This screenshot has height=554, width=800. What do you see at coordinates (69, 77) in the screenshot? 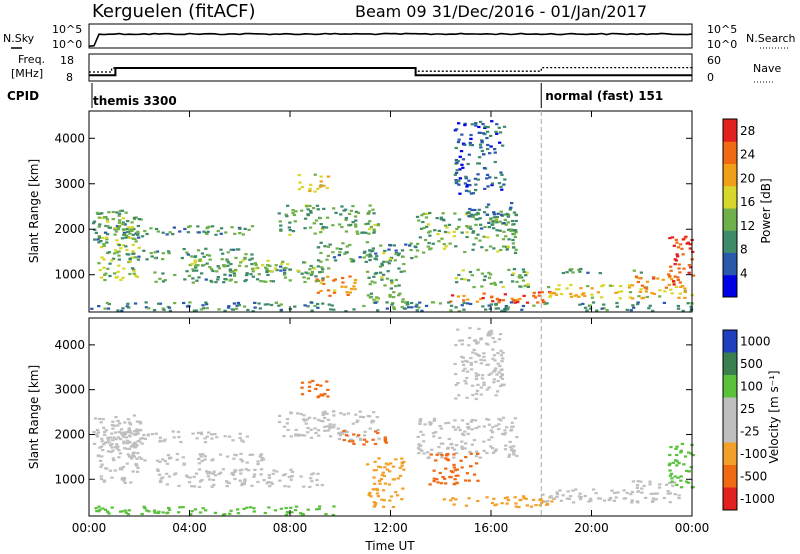
I see `freq-left-tick-bottom: 8` at bounding box center [69, 77].